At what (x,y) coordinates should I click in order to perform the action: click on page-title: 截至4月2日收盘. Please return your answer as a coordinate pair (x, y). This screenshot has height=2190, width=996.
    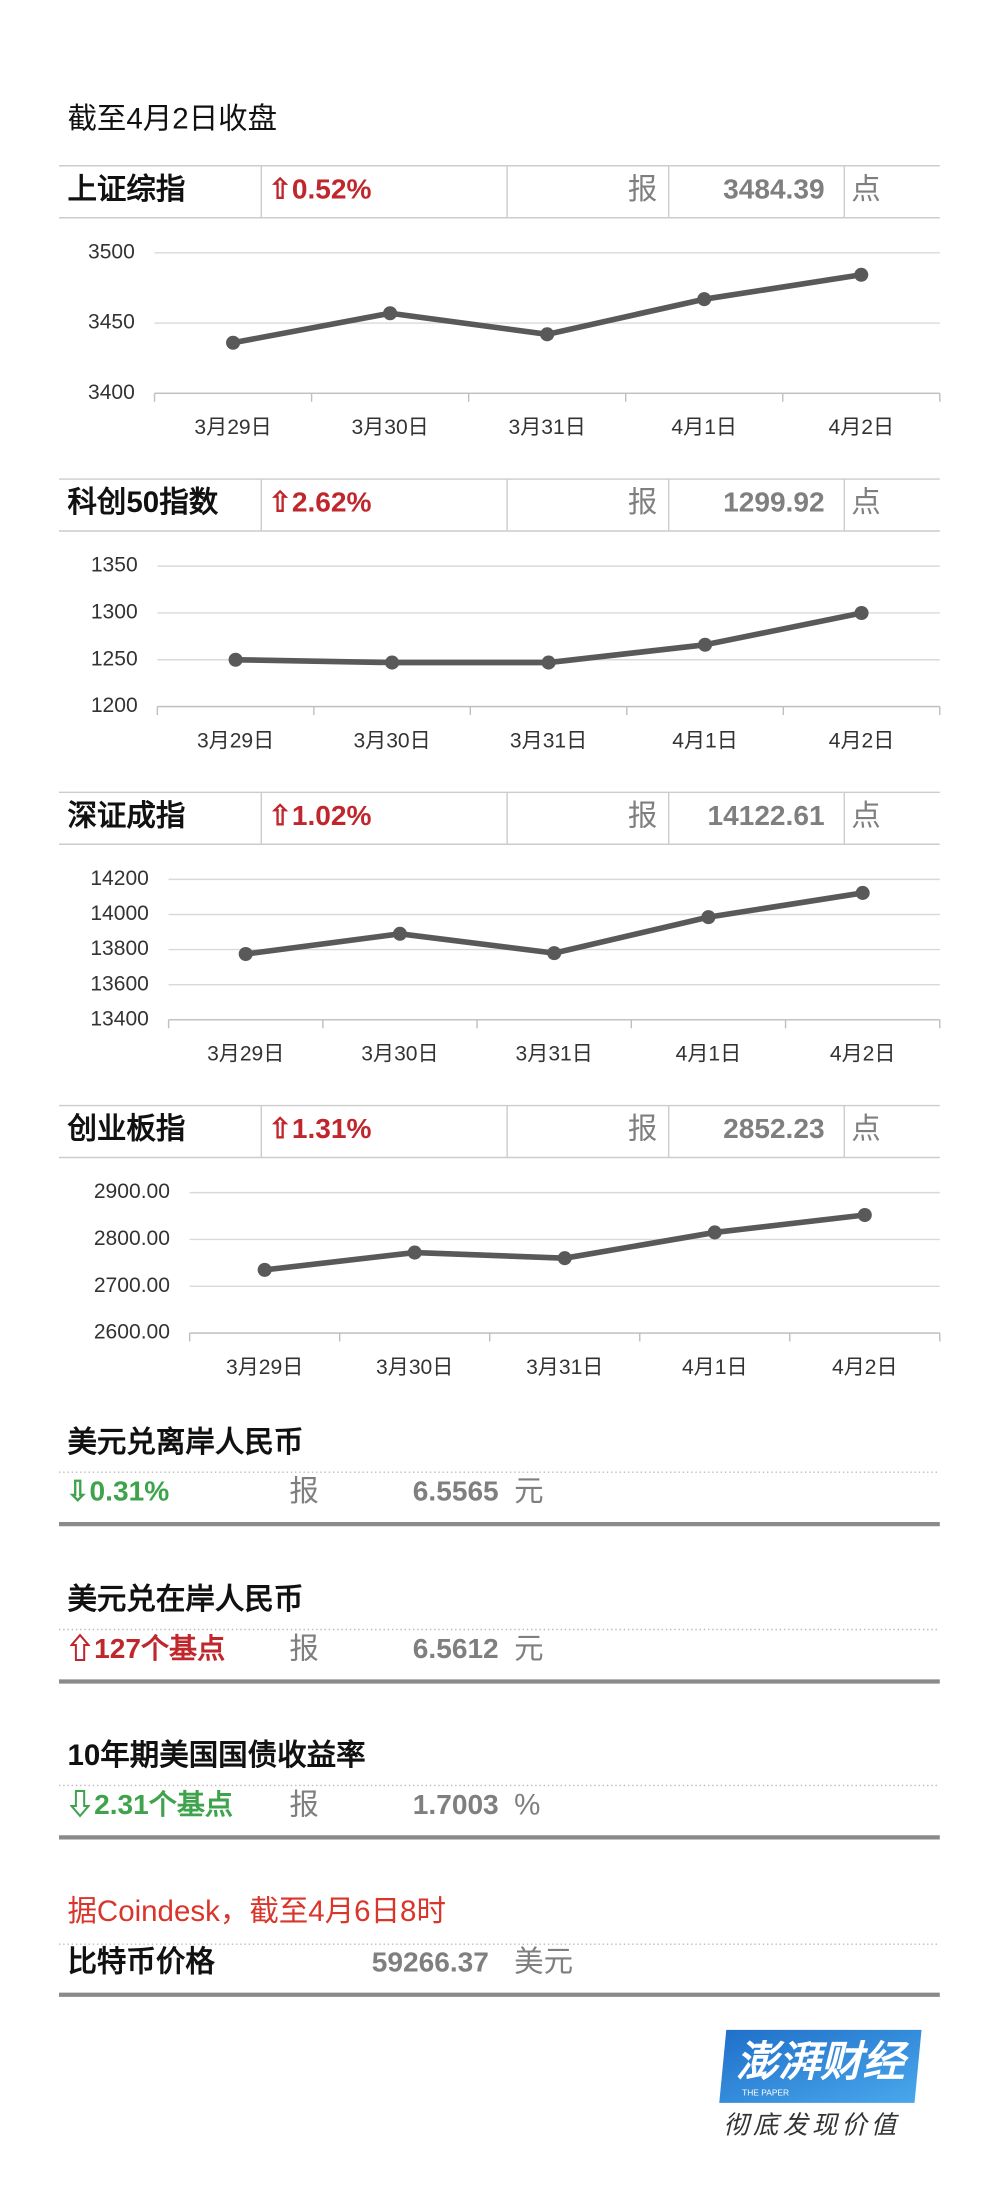
    Looking at the image, I should click on (172, 119).